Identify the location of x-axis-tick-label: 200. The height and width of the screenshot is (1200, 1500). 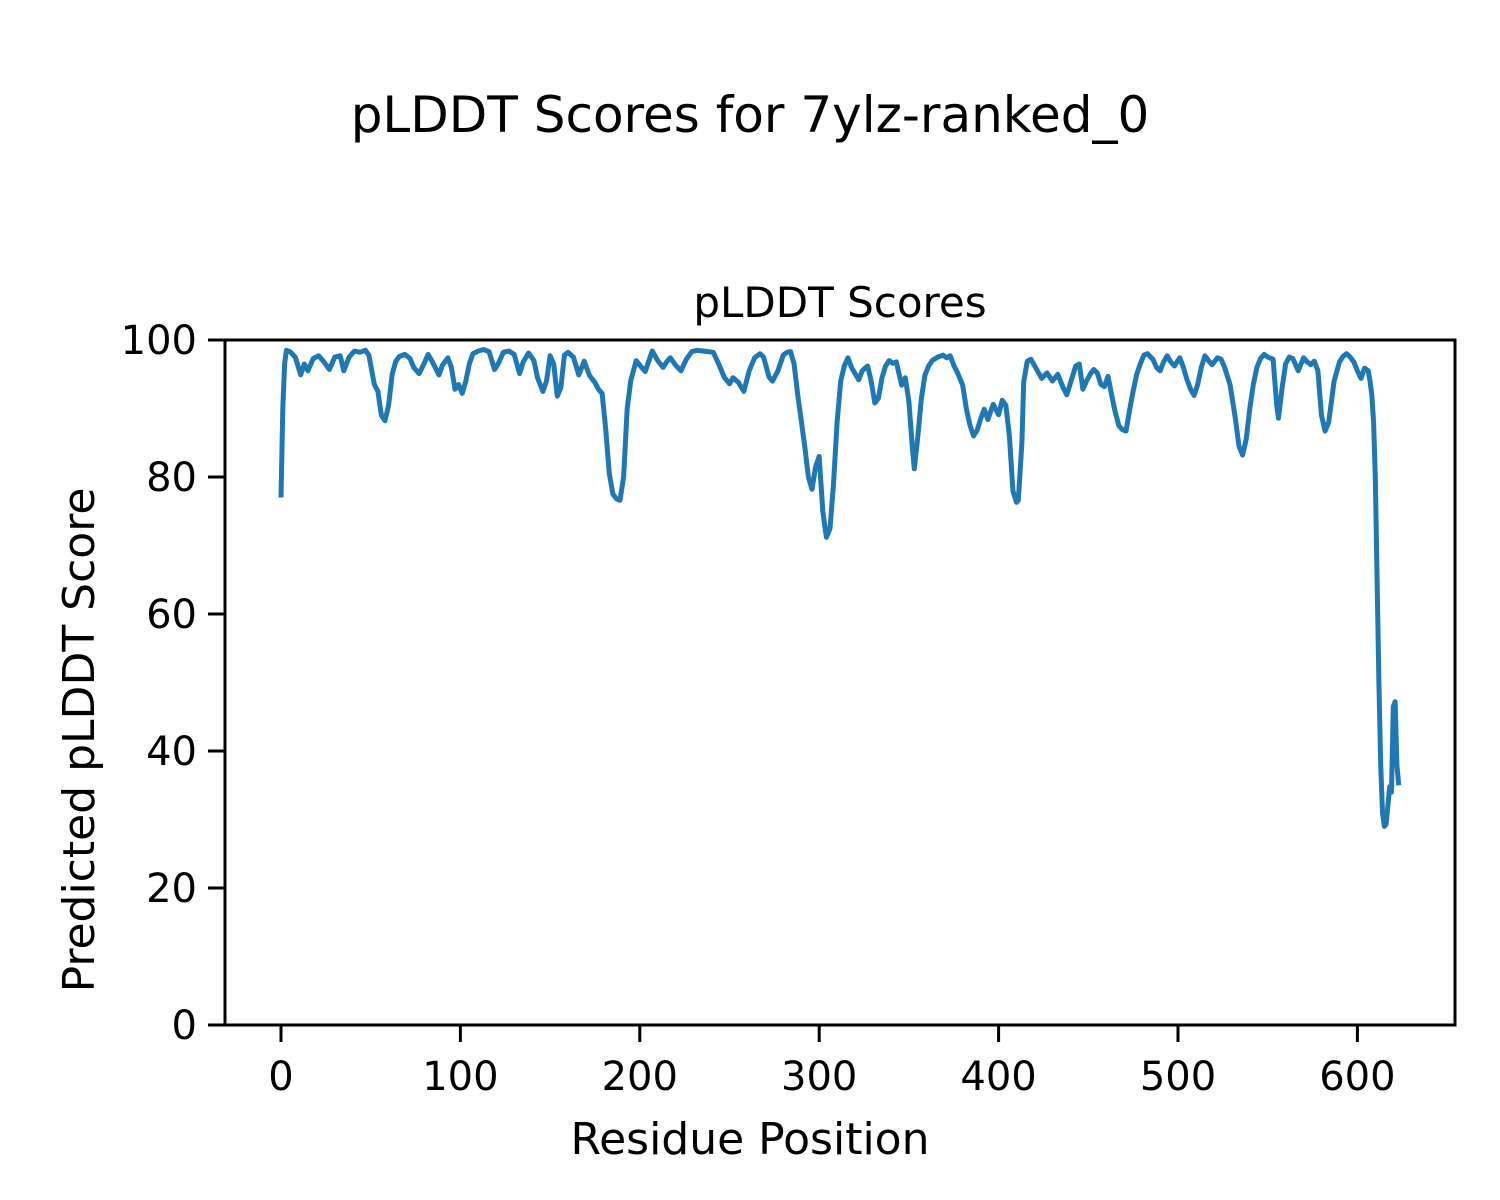
(640, 1077).